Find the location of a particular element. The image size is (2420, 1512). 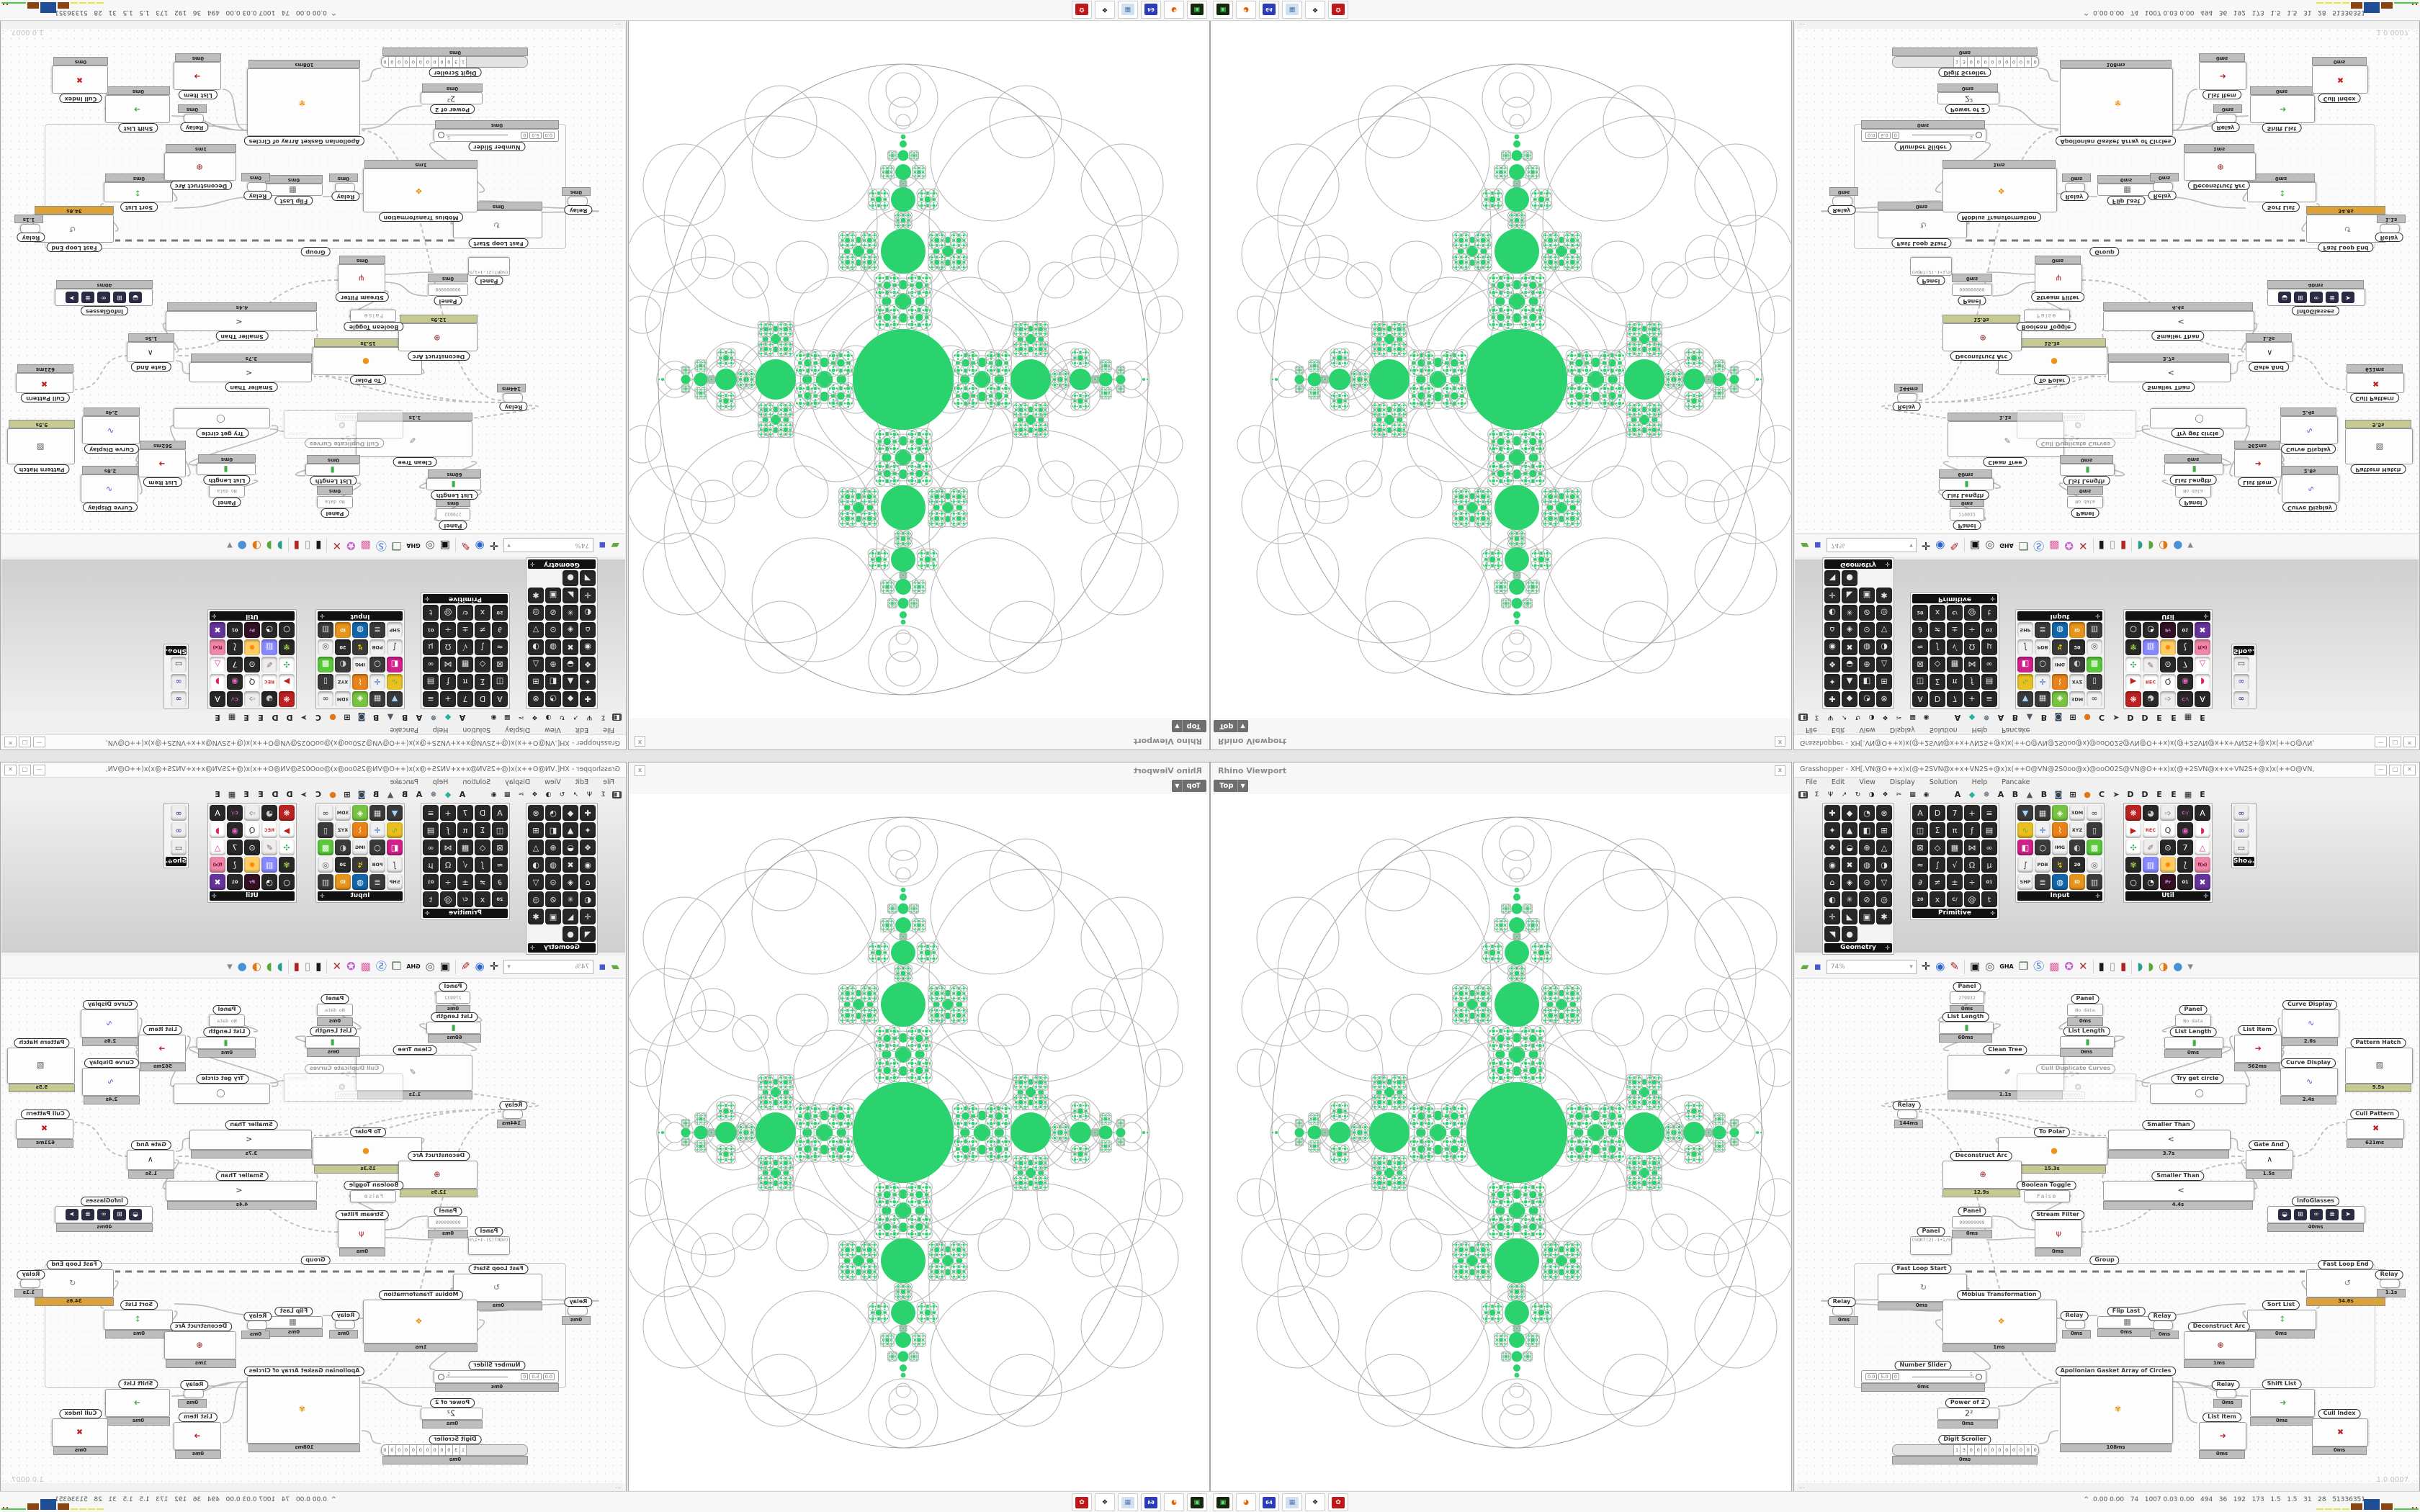

component-icon: ◒ is located at coordinates (570, 664).